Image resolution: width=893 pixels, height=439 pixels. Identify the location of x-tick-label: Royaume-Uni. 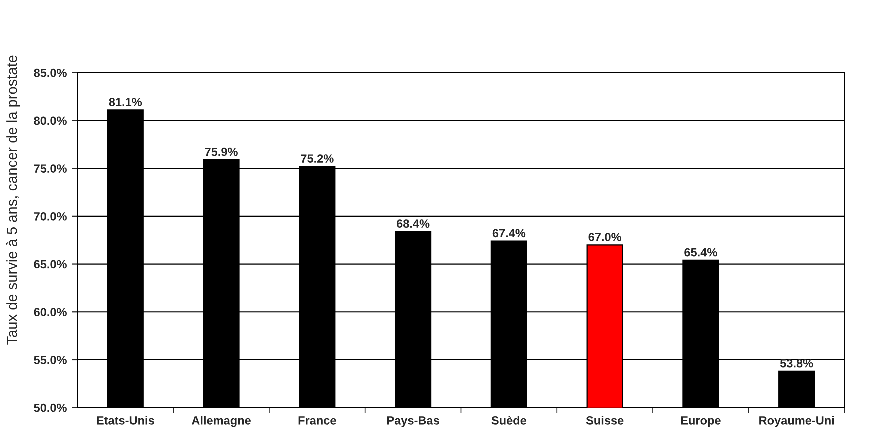
(797, 422).